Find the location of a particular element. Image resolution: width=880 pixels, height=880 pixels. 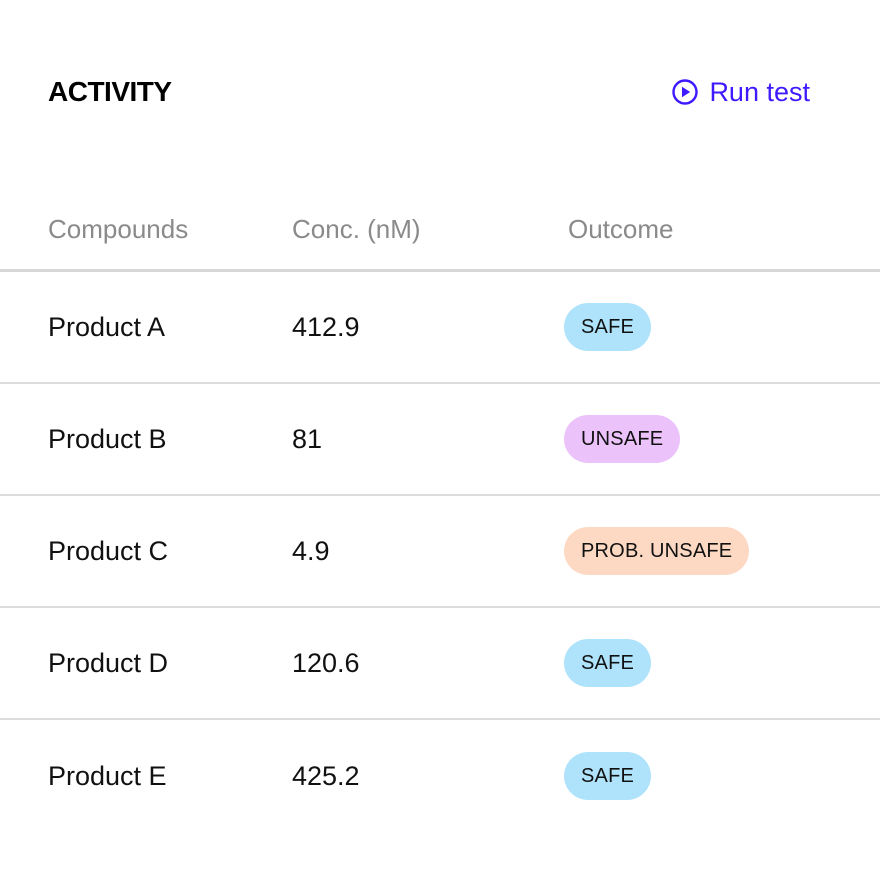

activity-header: ACTIVITY Run test is located at coordinates (429, 92).